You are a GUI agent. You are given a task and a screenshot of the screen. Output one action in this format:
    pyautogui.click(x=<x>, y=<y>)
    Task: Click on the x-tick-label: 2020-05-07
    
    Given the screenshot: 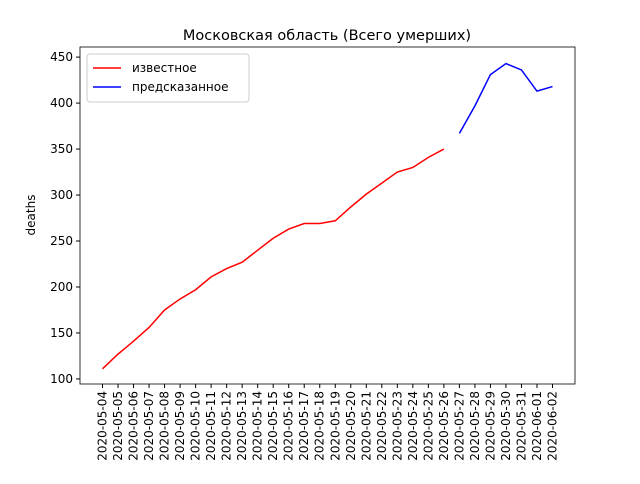 What is the action you would take?
    pyautogui.click(x=149, y=426)
    